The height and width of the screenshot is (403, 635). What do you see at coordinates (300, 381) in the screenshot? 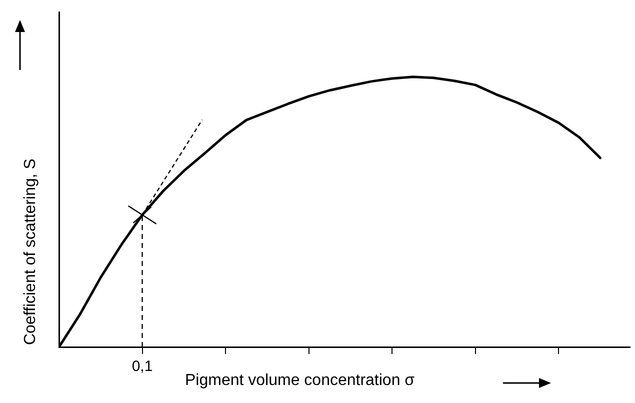
I see `x-axis-title: Pigment volume concentration σ` at bounding box center [300, 381].